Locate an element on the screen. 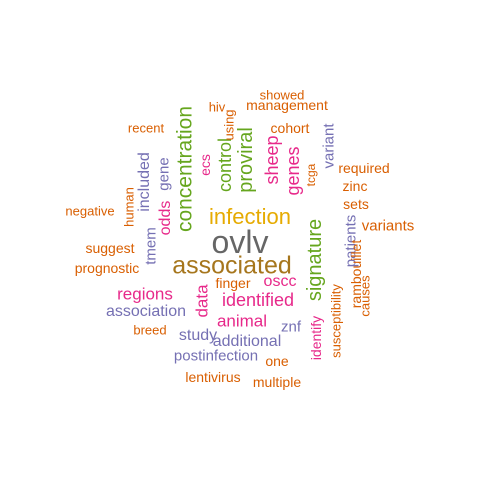 Image resolution: width=480 pixels, height=480 pixels. word-signature: signature is located at coordinates (315, 260).